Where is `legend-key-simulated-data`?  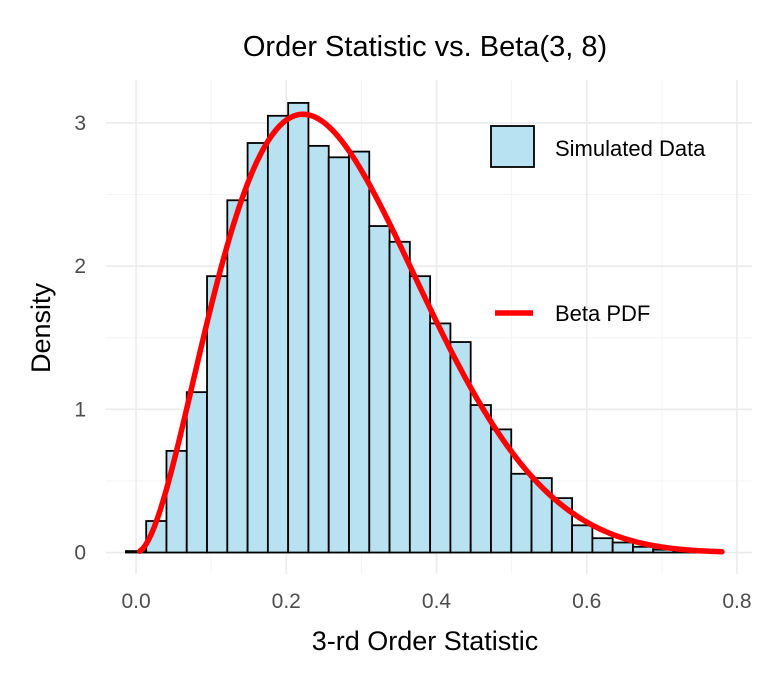
legend-key-simulated-data is located at coordinates (512, 146).